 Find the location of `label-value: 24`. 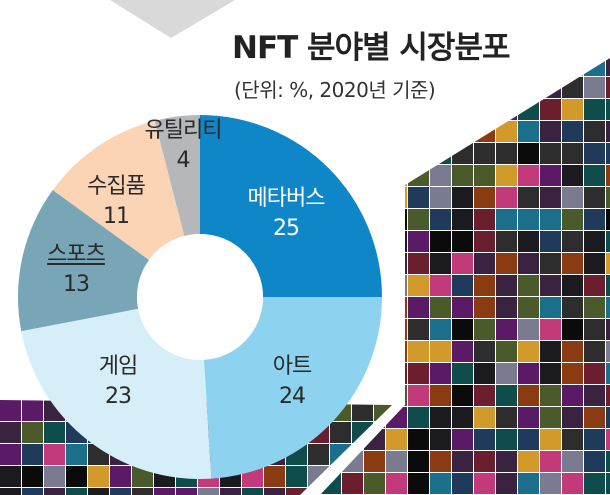

label-value: 24 is located at coordinates (292, 396).